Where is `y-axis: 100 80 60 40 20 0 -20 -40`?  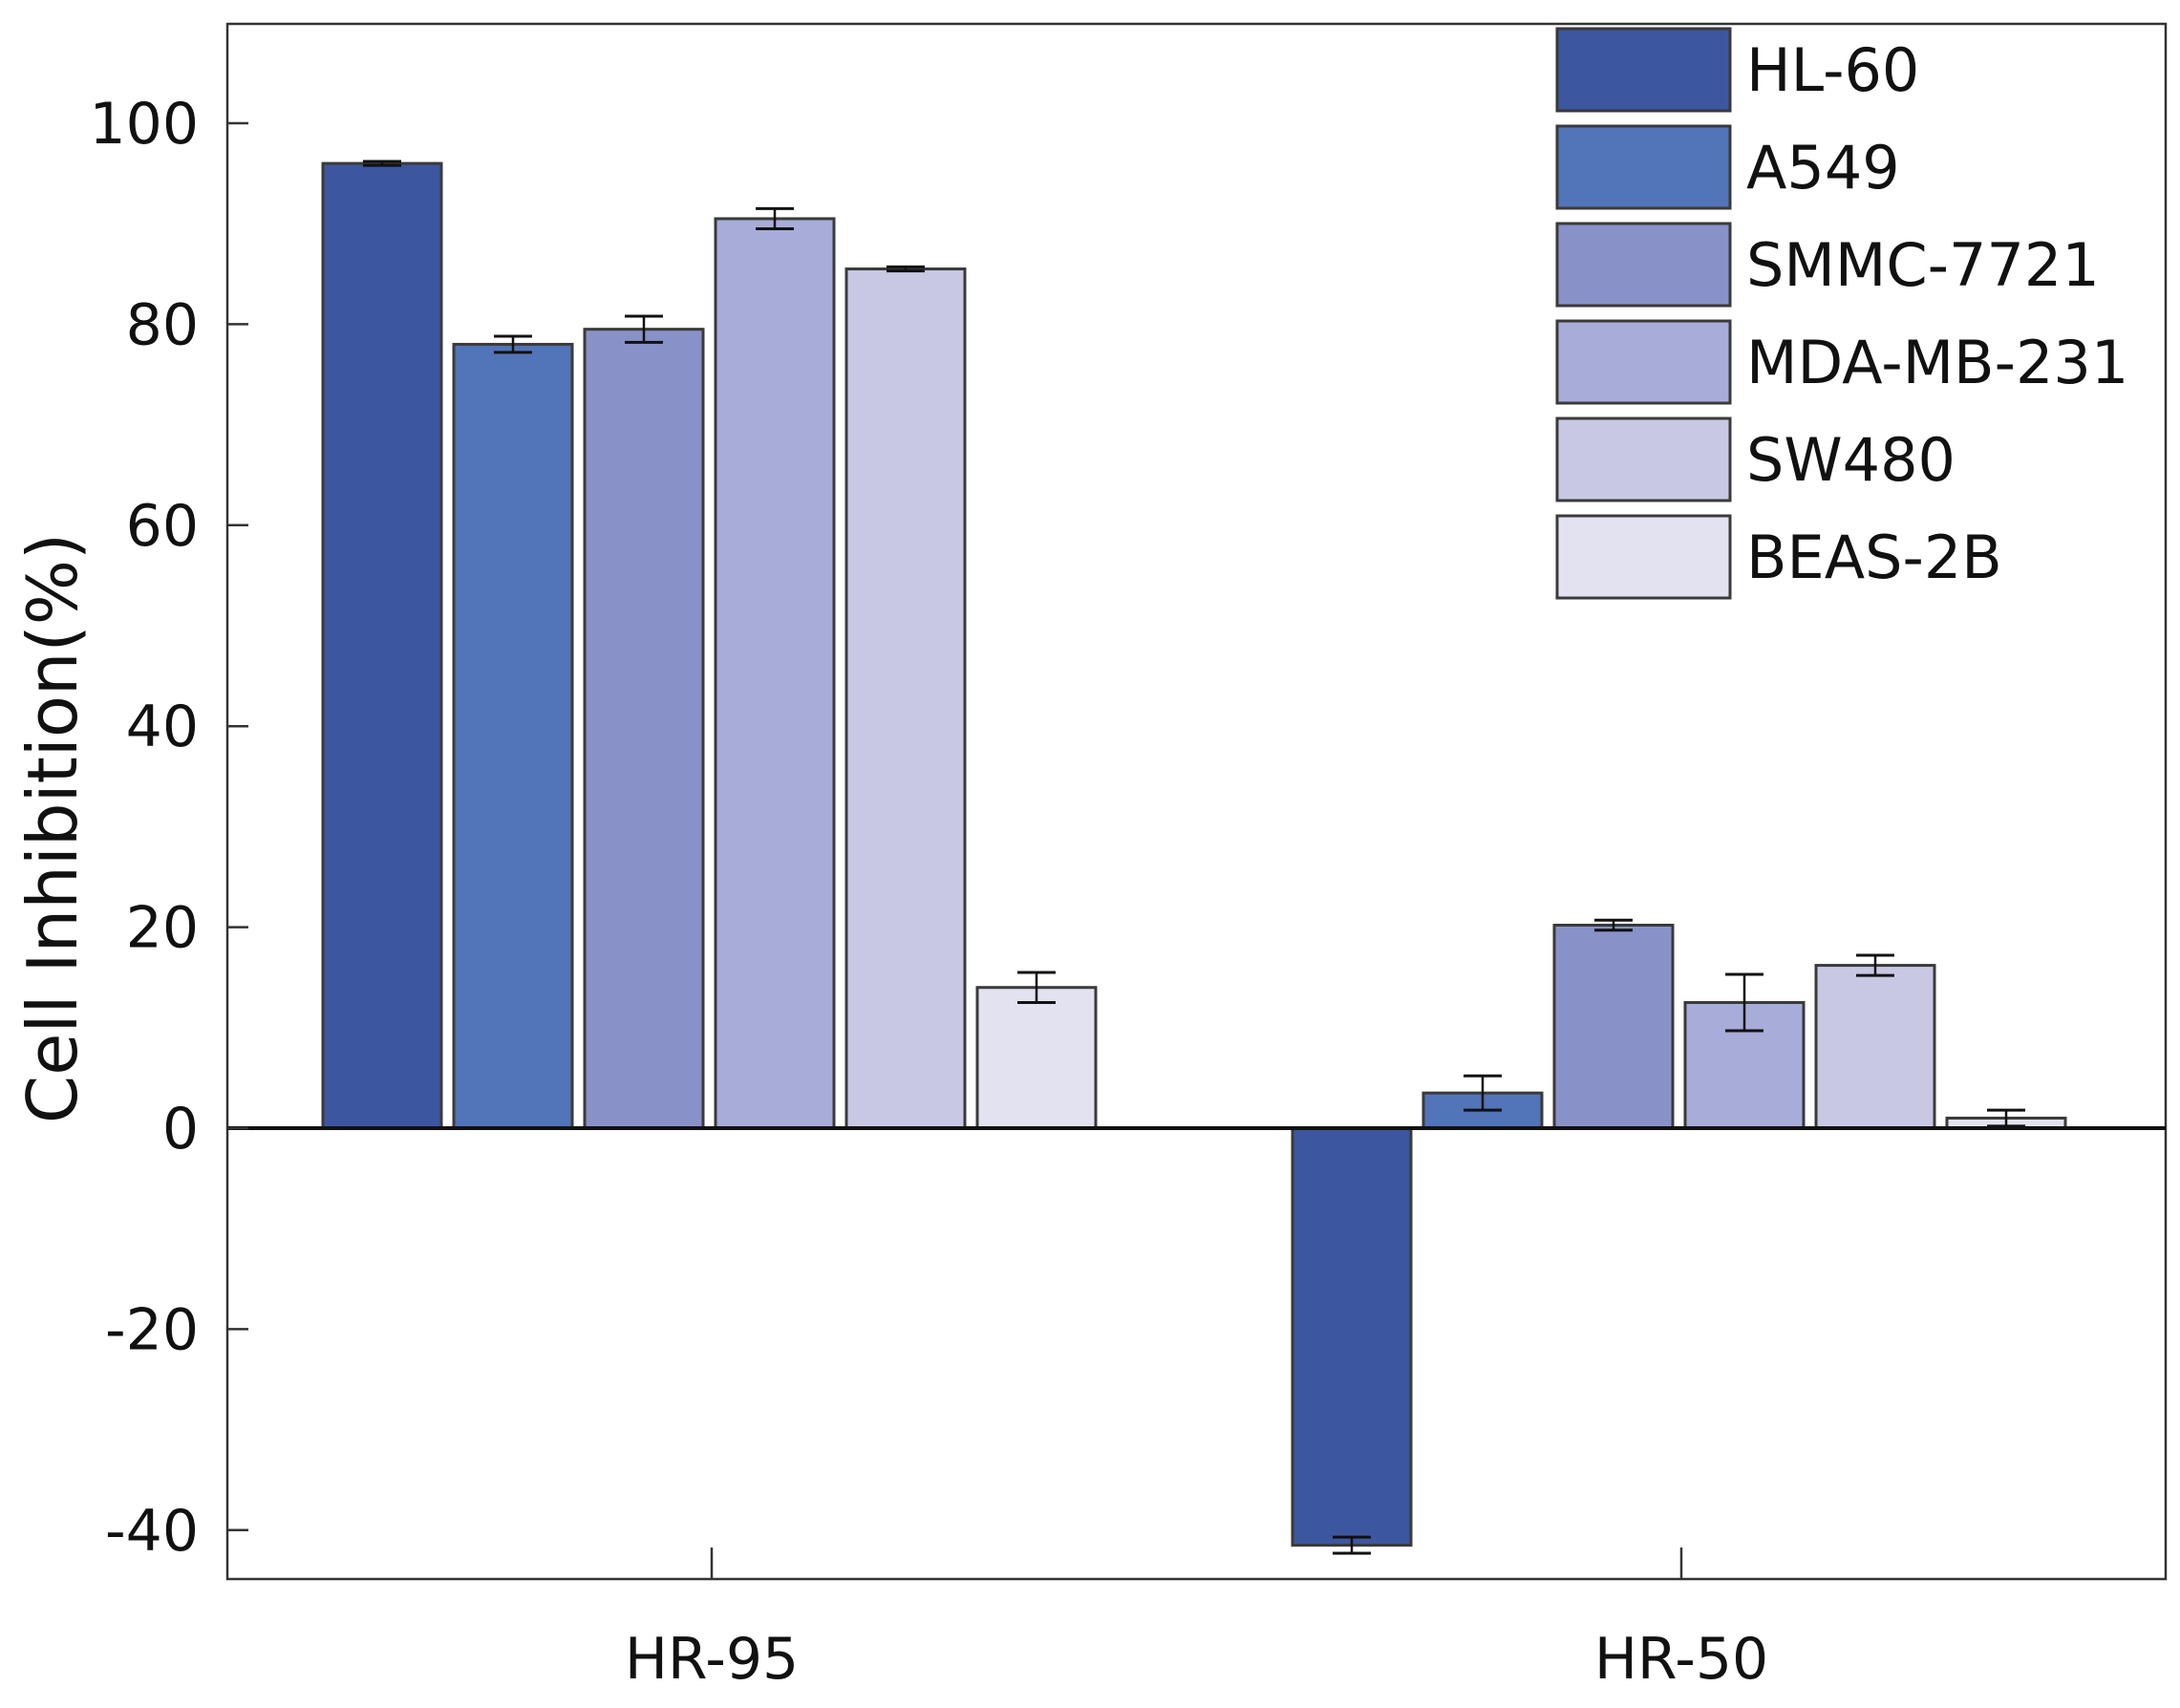
y-axis: 100 80 60 40 20 0 -20 -40 is located at coordinates (168, 828).